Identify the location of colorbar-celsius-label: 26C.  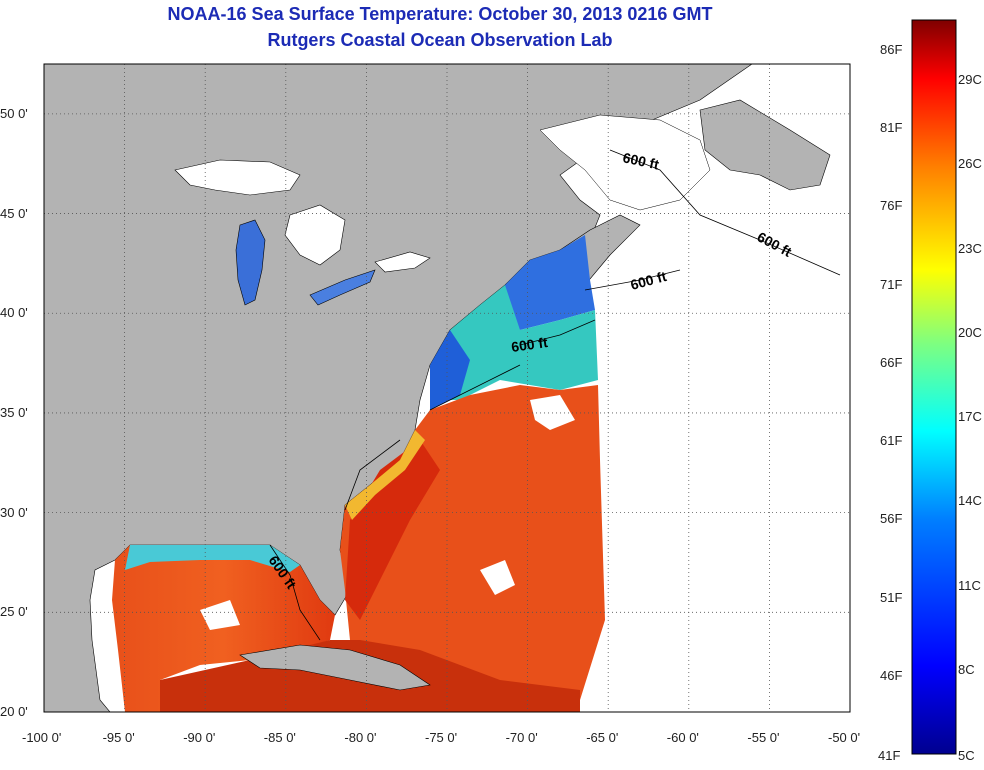
(970, 164).